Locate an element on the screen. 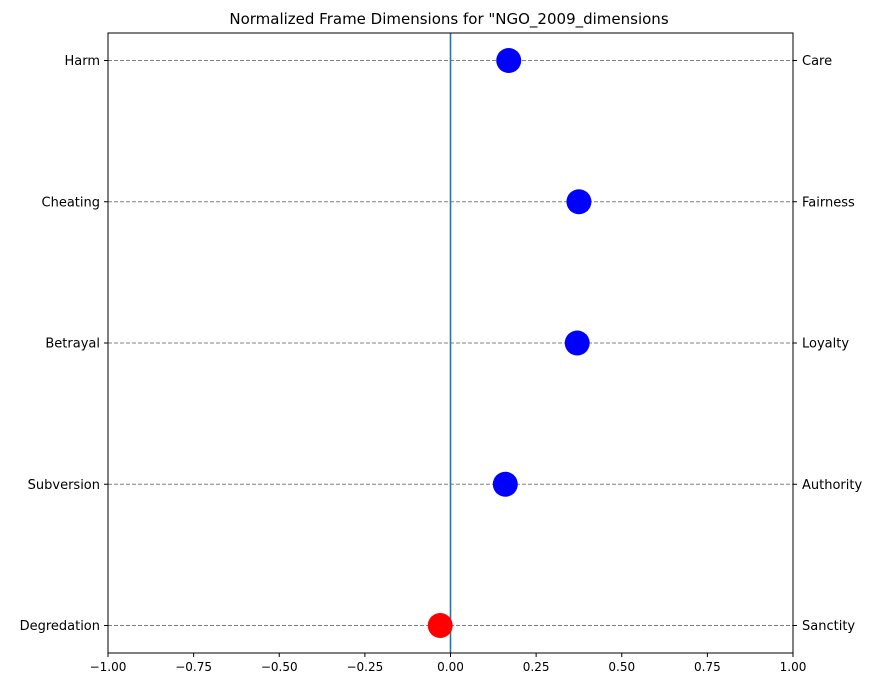  x-axis-ticks: −1.00 −0.75 −0.50 −0.25 0.00 0.25 0.50 0.75 1.00 is located at coordinates (448, 663).